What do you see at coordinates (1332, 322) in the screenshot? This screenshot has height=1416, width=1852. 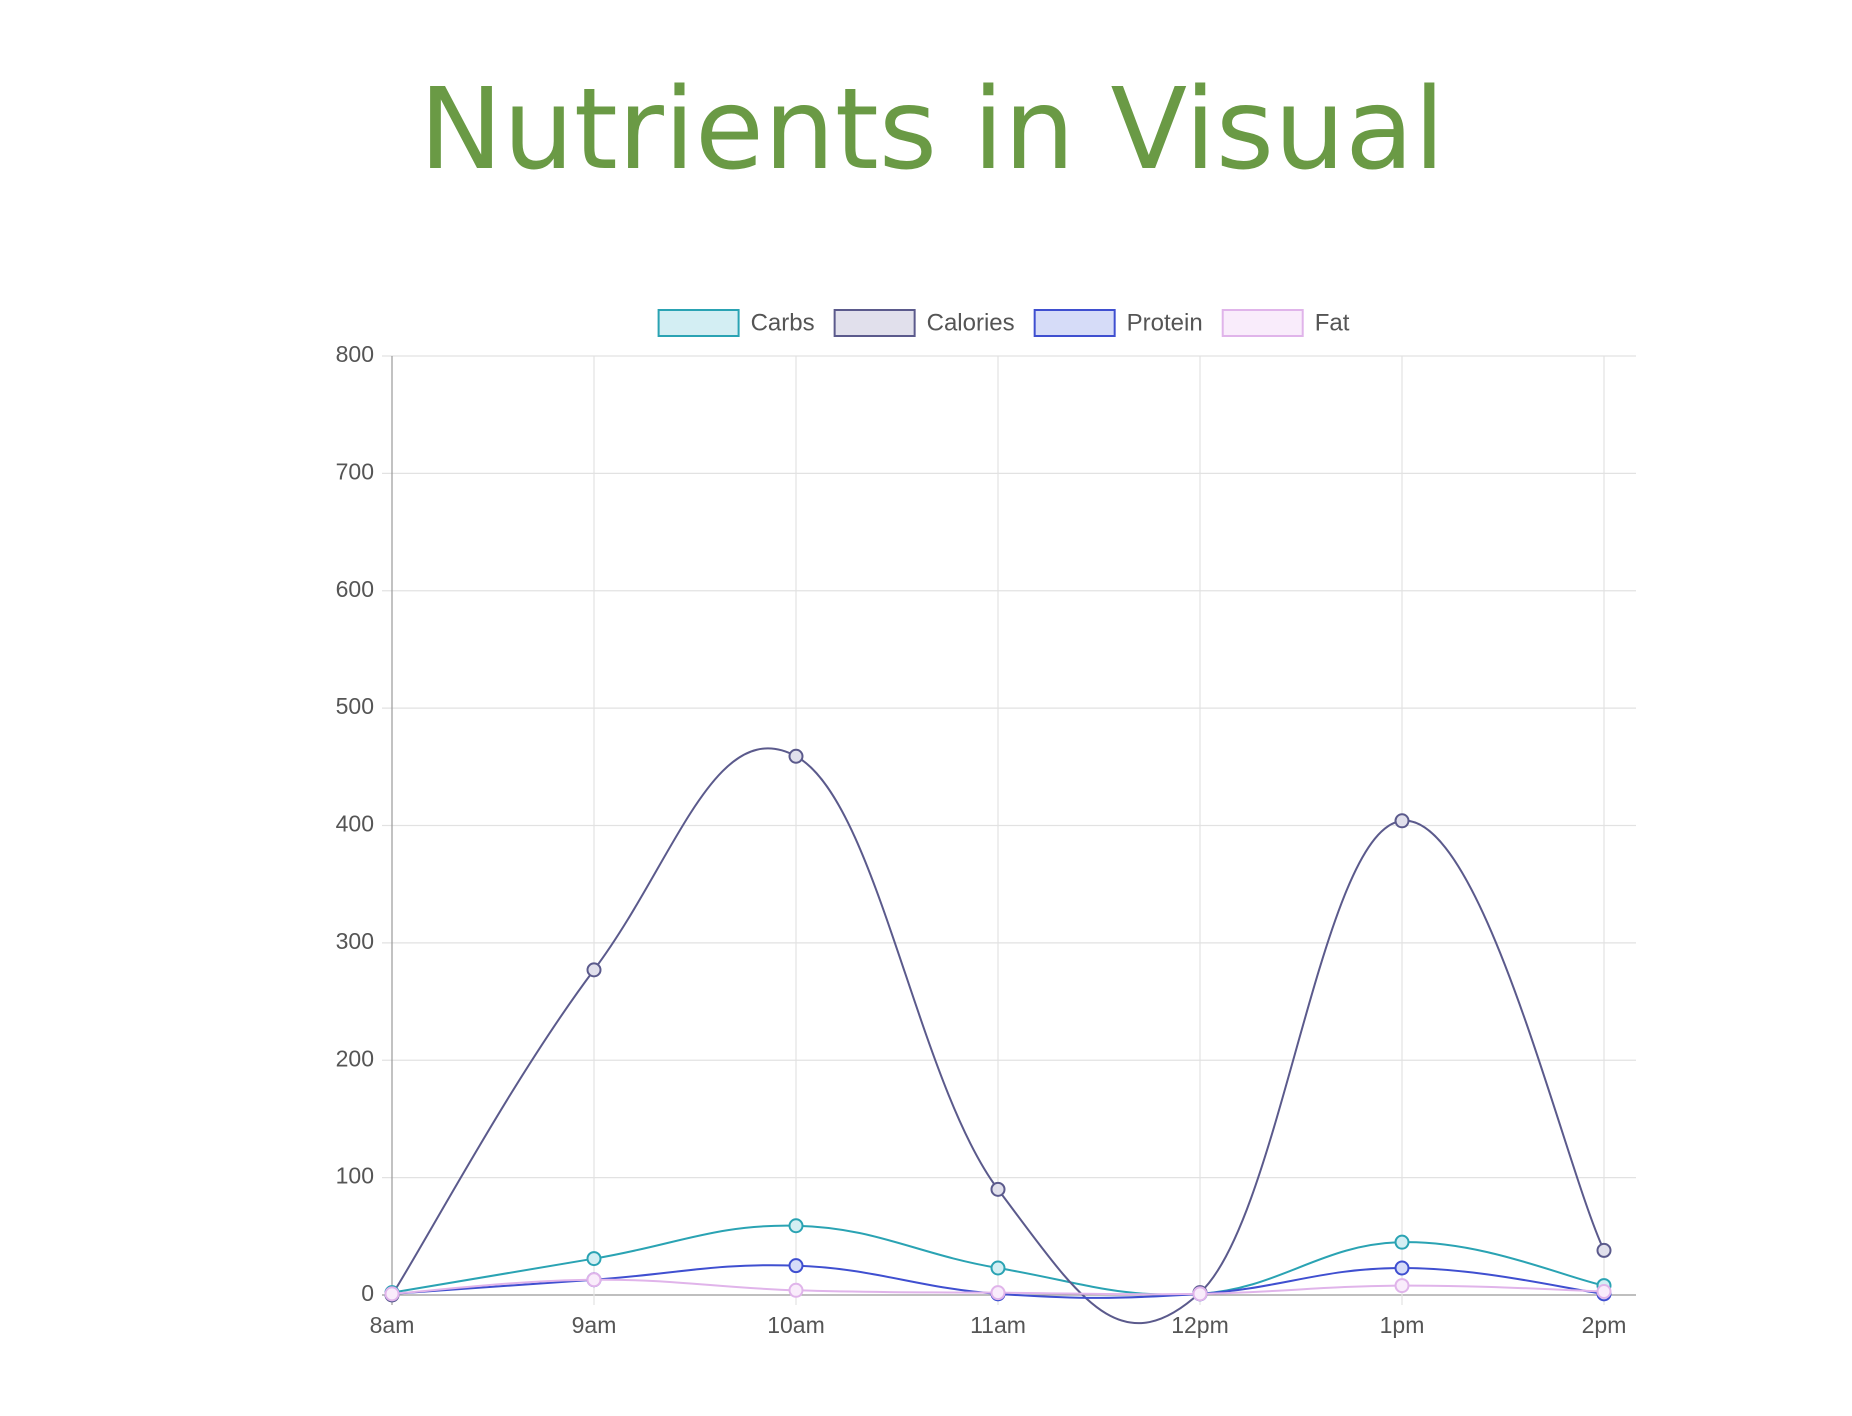 I see `legend-label: Fat` at bounding box center [1332, 322].